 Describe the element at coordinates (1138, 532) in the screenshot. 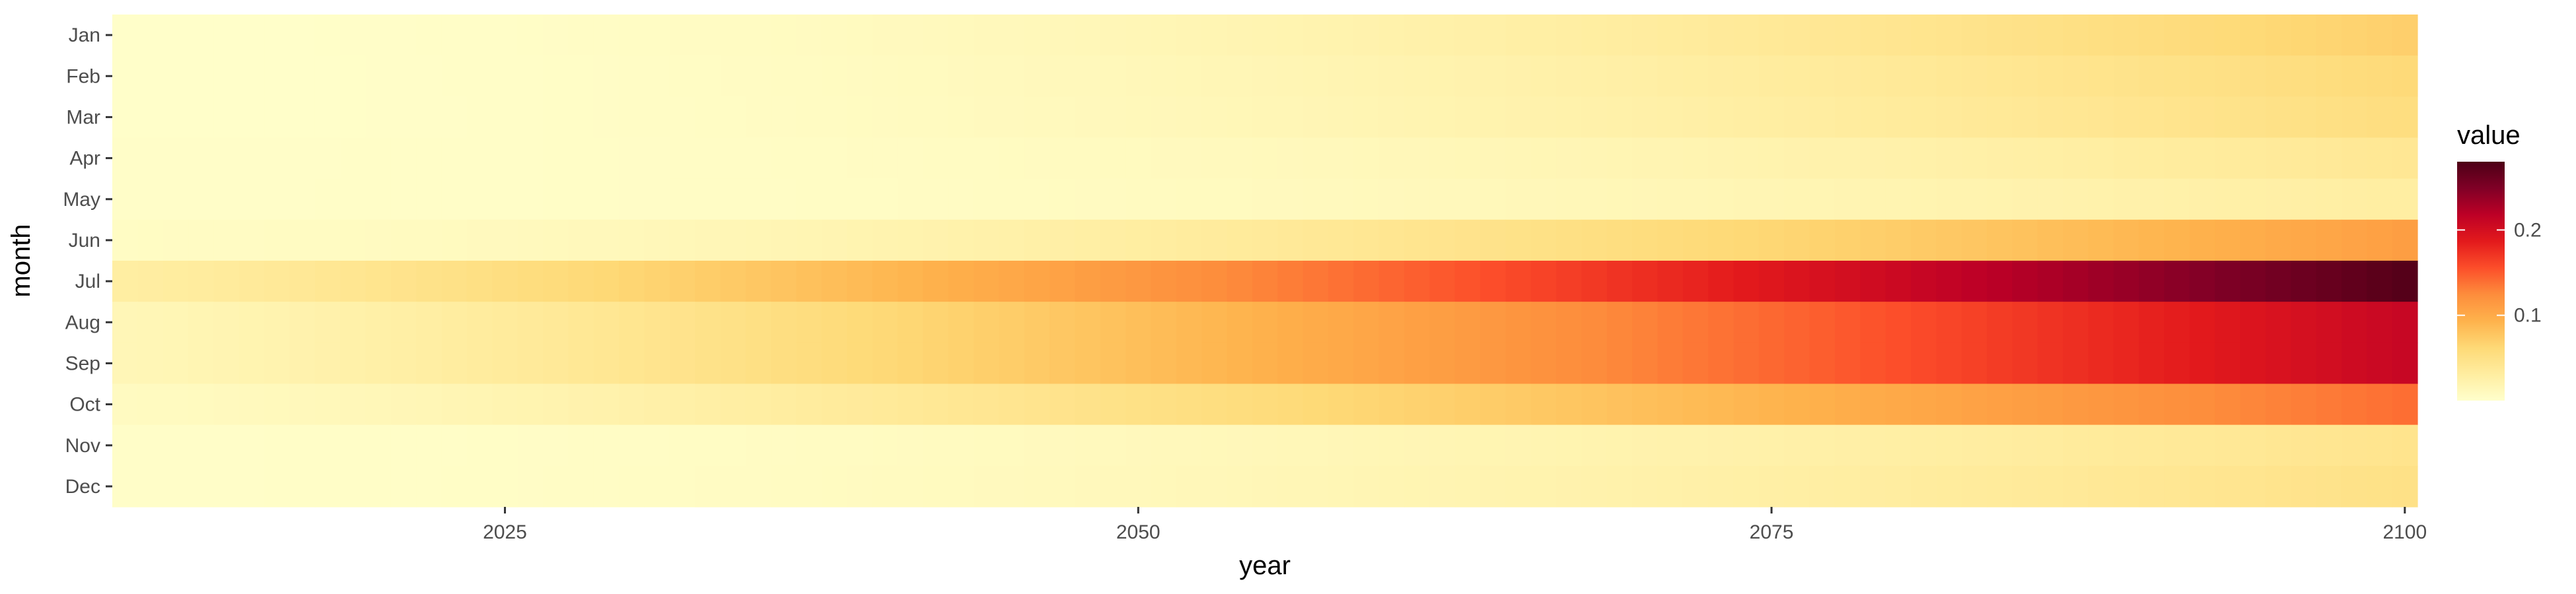

I see `x-tick-label: 2050` at that location.